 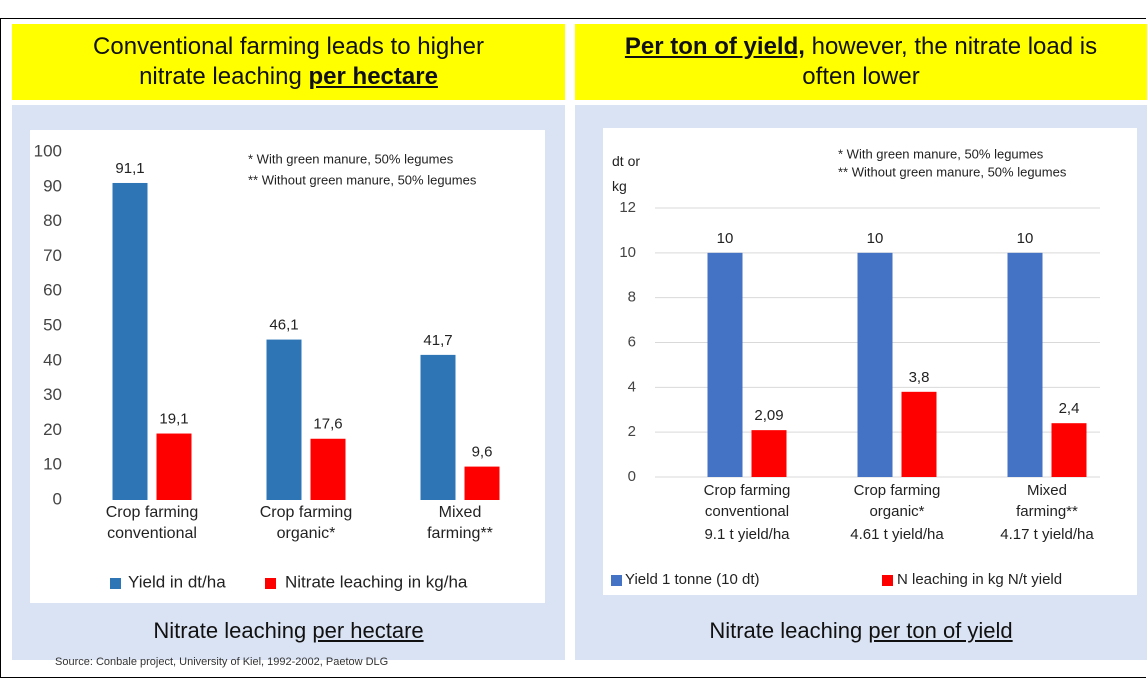 What do you see at coordinates (632, 386) in the screenshot?
I see `y-tick-label: 4` at bounding box center [632, 386].